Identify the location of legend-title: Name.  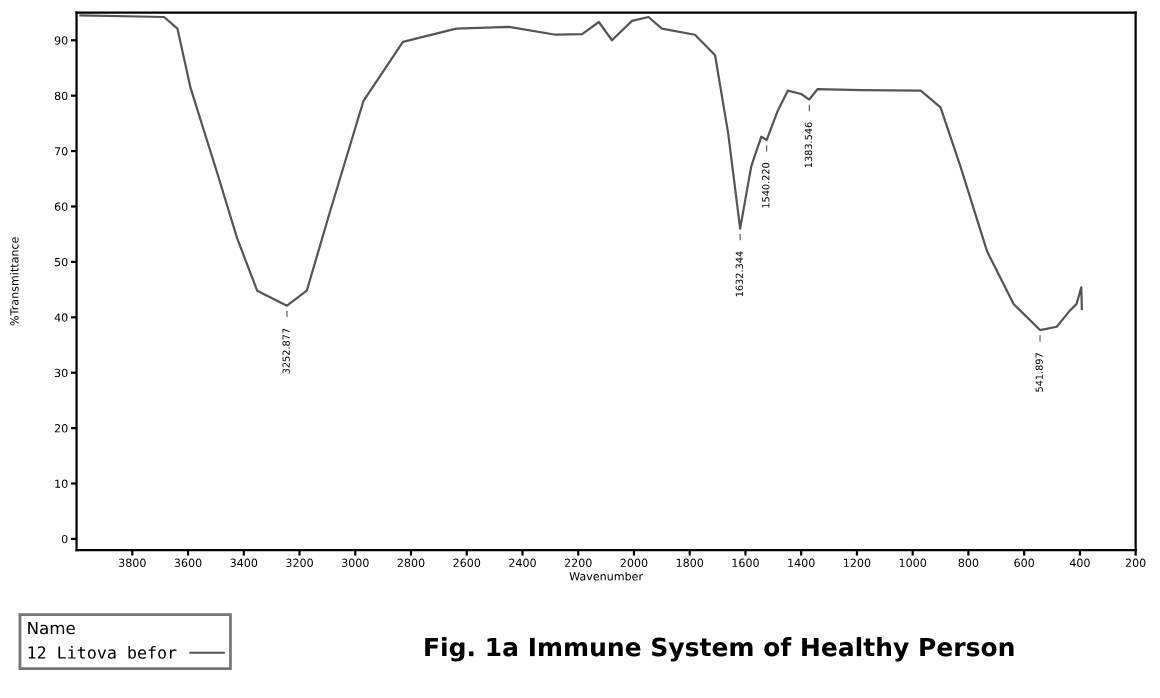
(51, 628).